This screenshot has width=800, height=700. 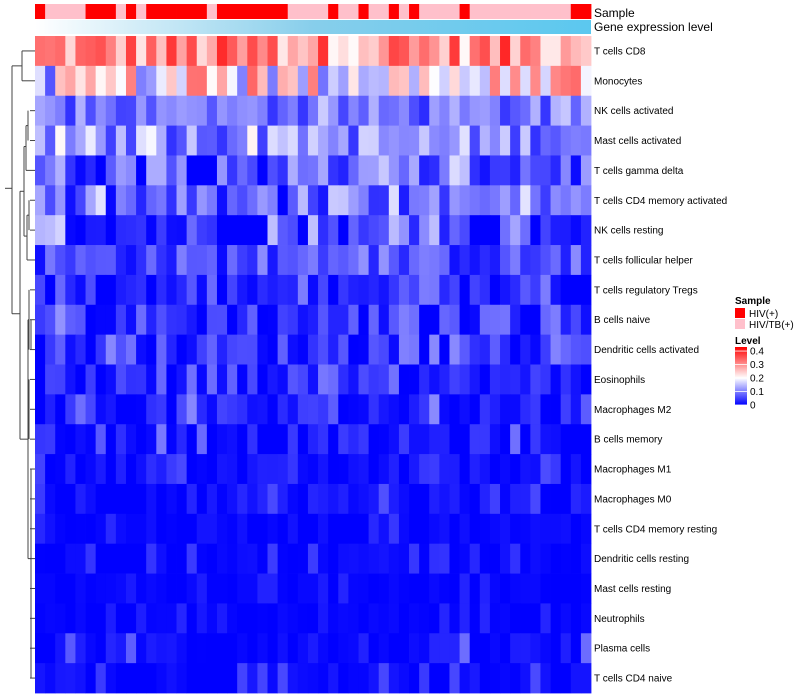 What do you see at coordinates (614, 13) in the screenshot?
I see `sample-track-label: Sample` at bounding box center [614, 13].